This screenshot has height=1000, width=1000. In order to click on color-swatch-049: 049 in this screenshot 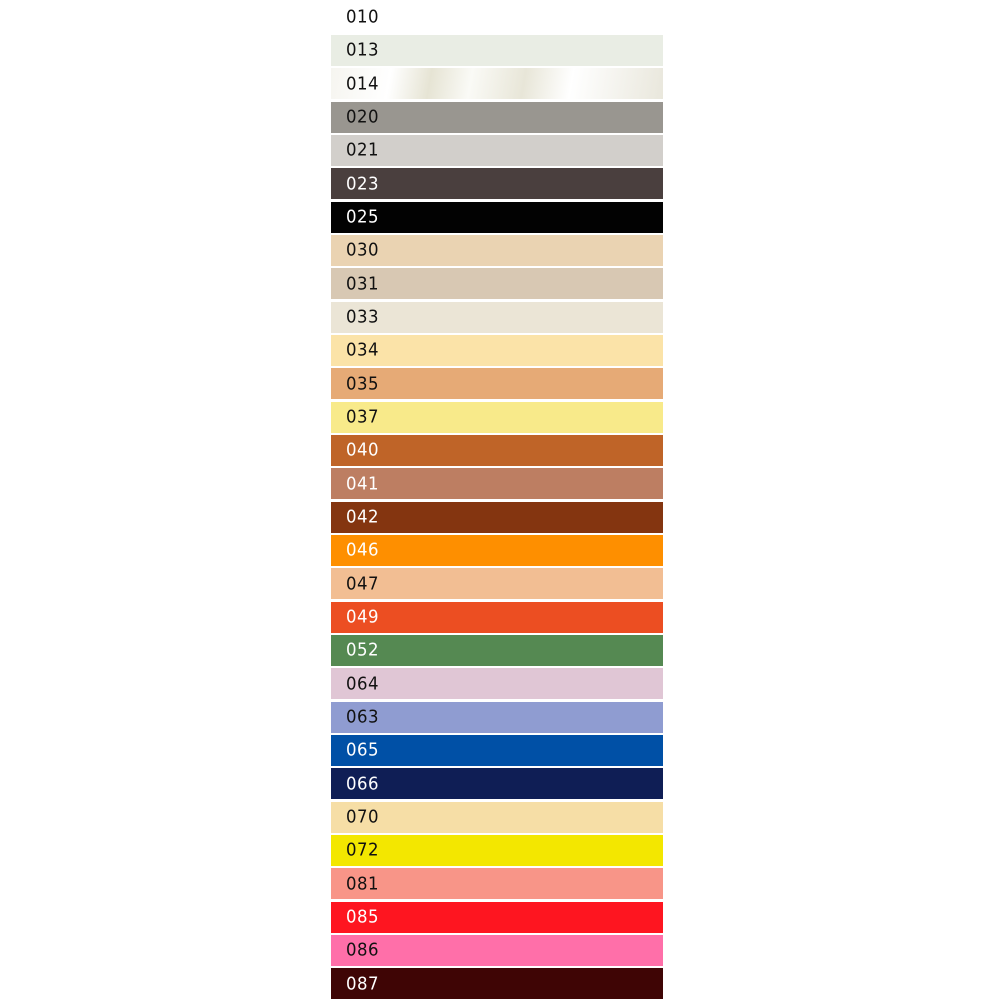, I will do `click(497, 617)`.